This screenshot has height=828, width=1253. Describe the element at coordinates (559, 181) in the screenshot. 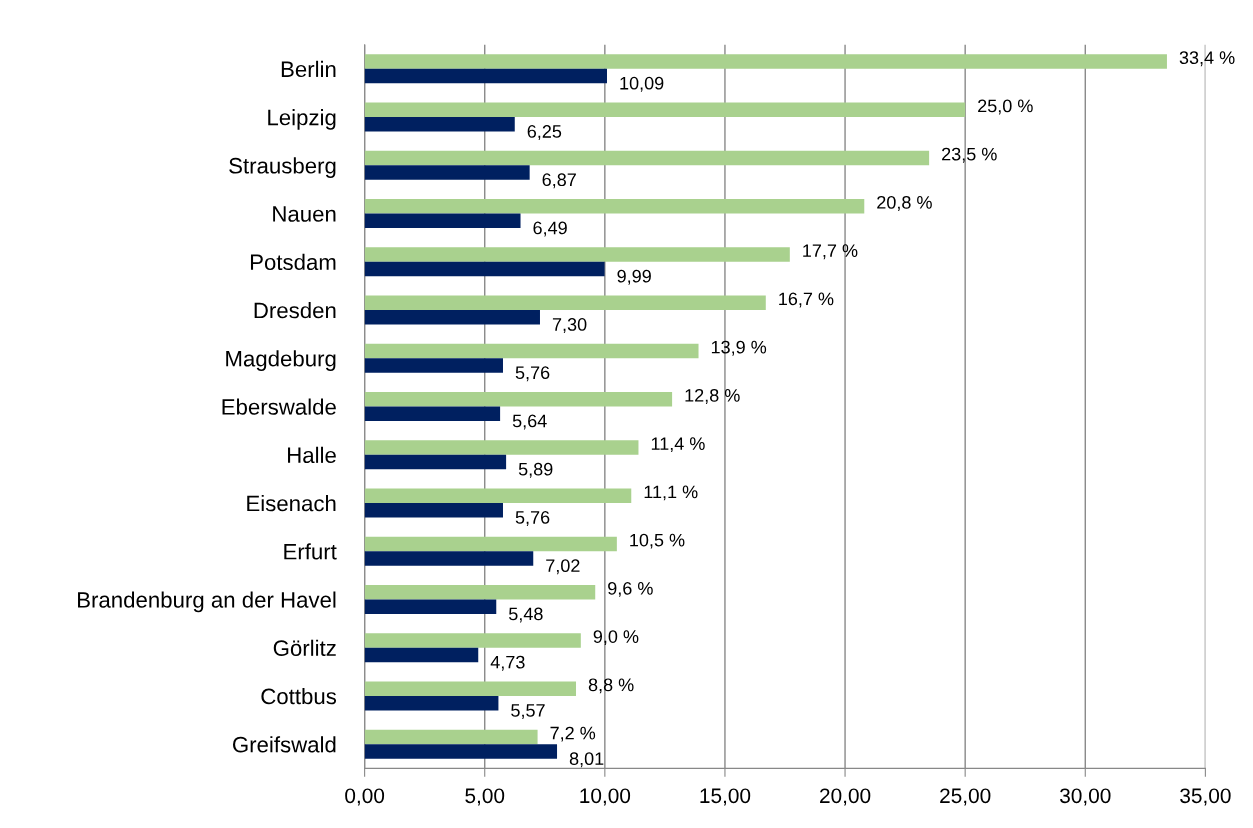

I see `data-label: 6,87` at that location.